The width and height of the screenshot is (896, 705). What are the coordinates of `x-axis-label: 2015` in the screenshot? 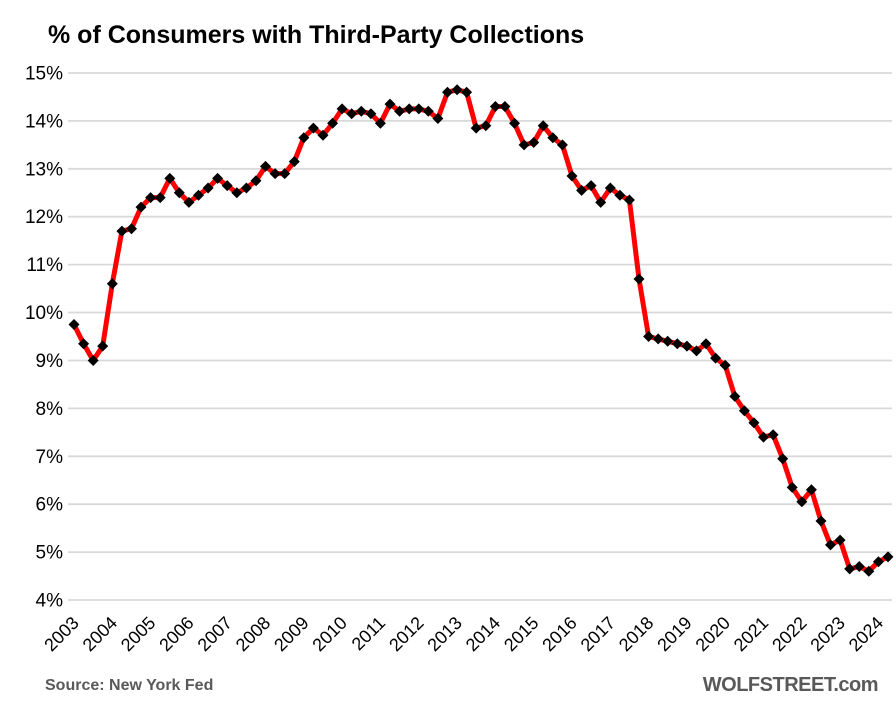 It's located at (521, 634).